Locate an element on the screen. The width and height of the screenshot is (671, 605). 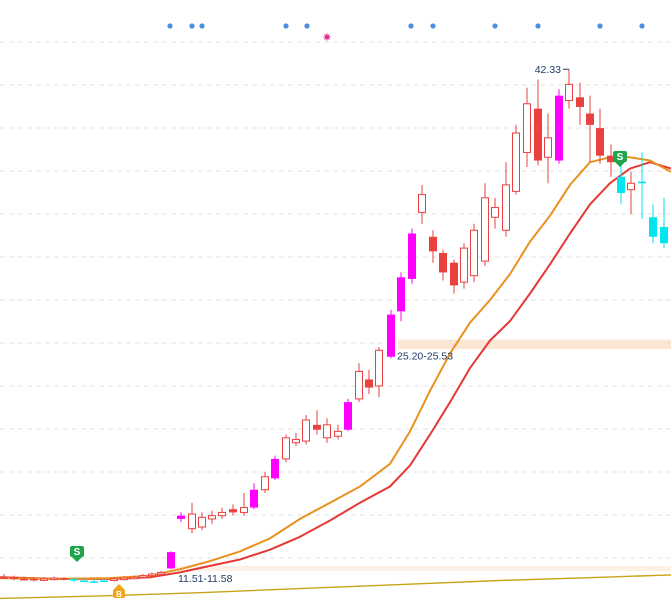
band-lower-label: 11.51-11.58 is located at coordinates (205, 579).